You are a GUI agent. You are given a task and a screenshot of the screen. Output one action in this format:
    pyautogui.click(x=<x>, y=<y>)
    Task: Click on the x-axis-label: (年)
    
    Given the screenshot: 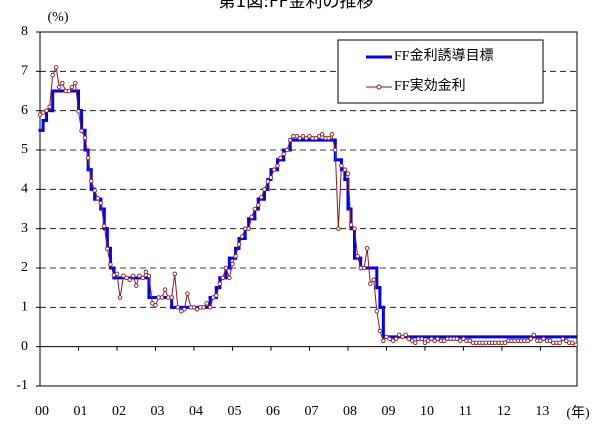 What is the action you would take?
    pyautogui.click(x=578, y=413)
    